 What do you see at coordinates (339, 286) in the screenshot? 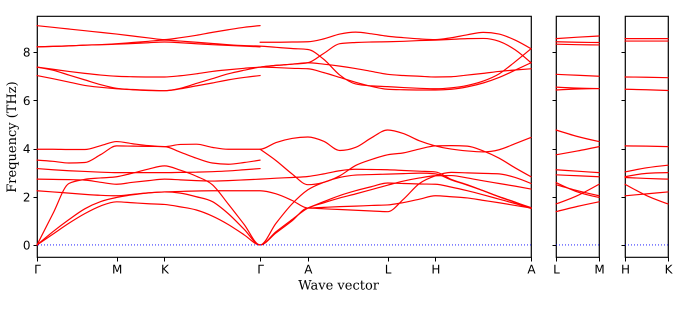
I see `x-axis-title: Wave vector` at bounding box center [339, 286].